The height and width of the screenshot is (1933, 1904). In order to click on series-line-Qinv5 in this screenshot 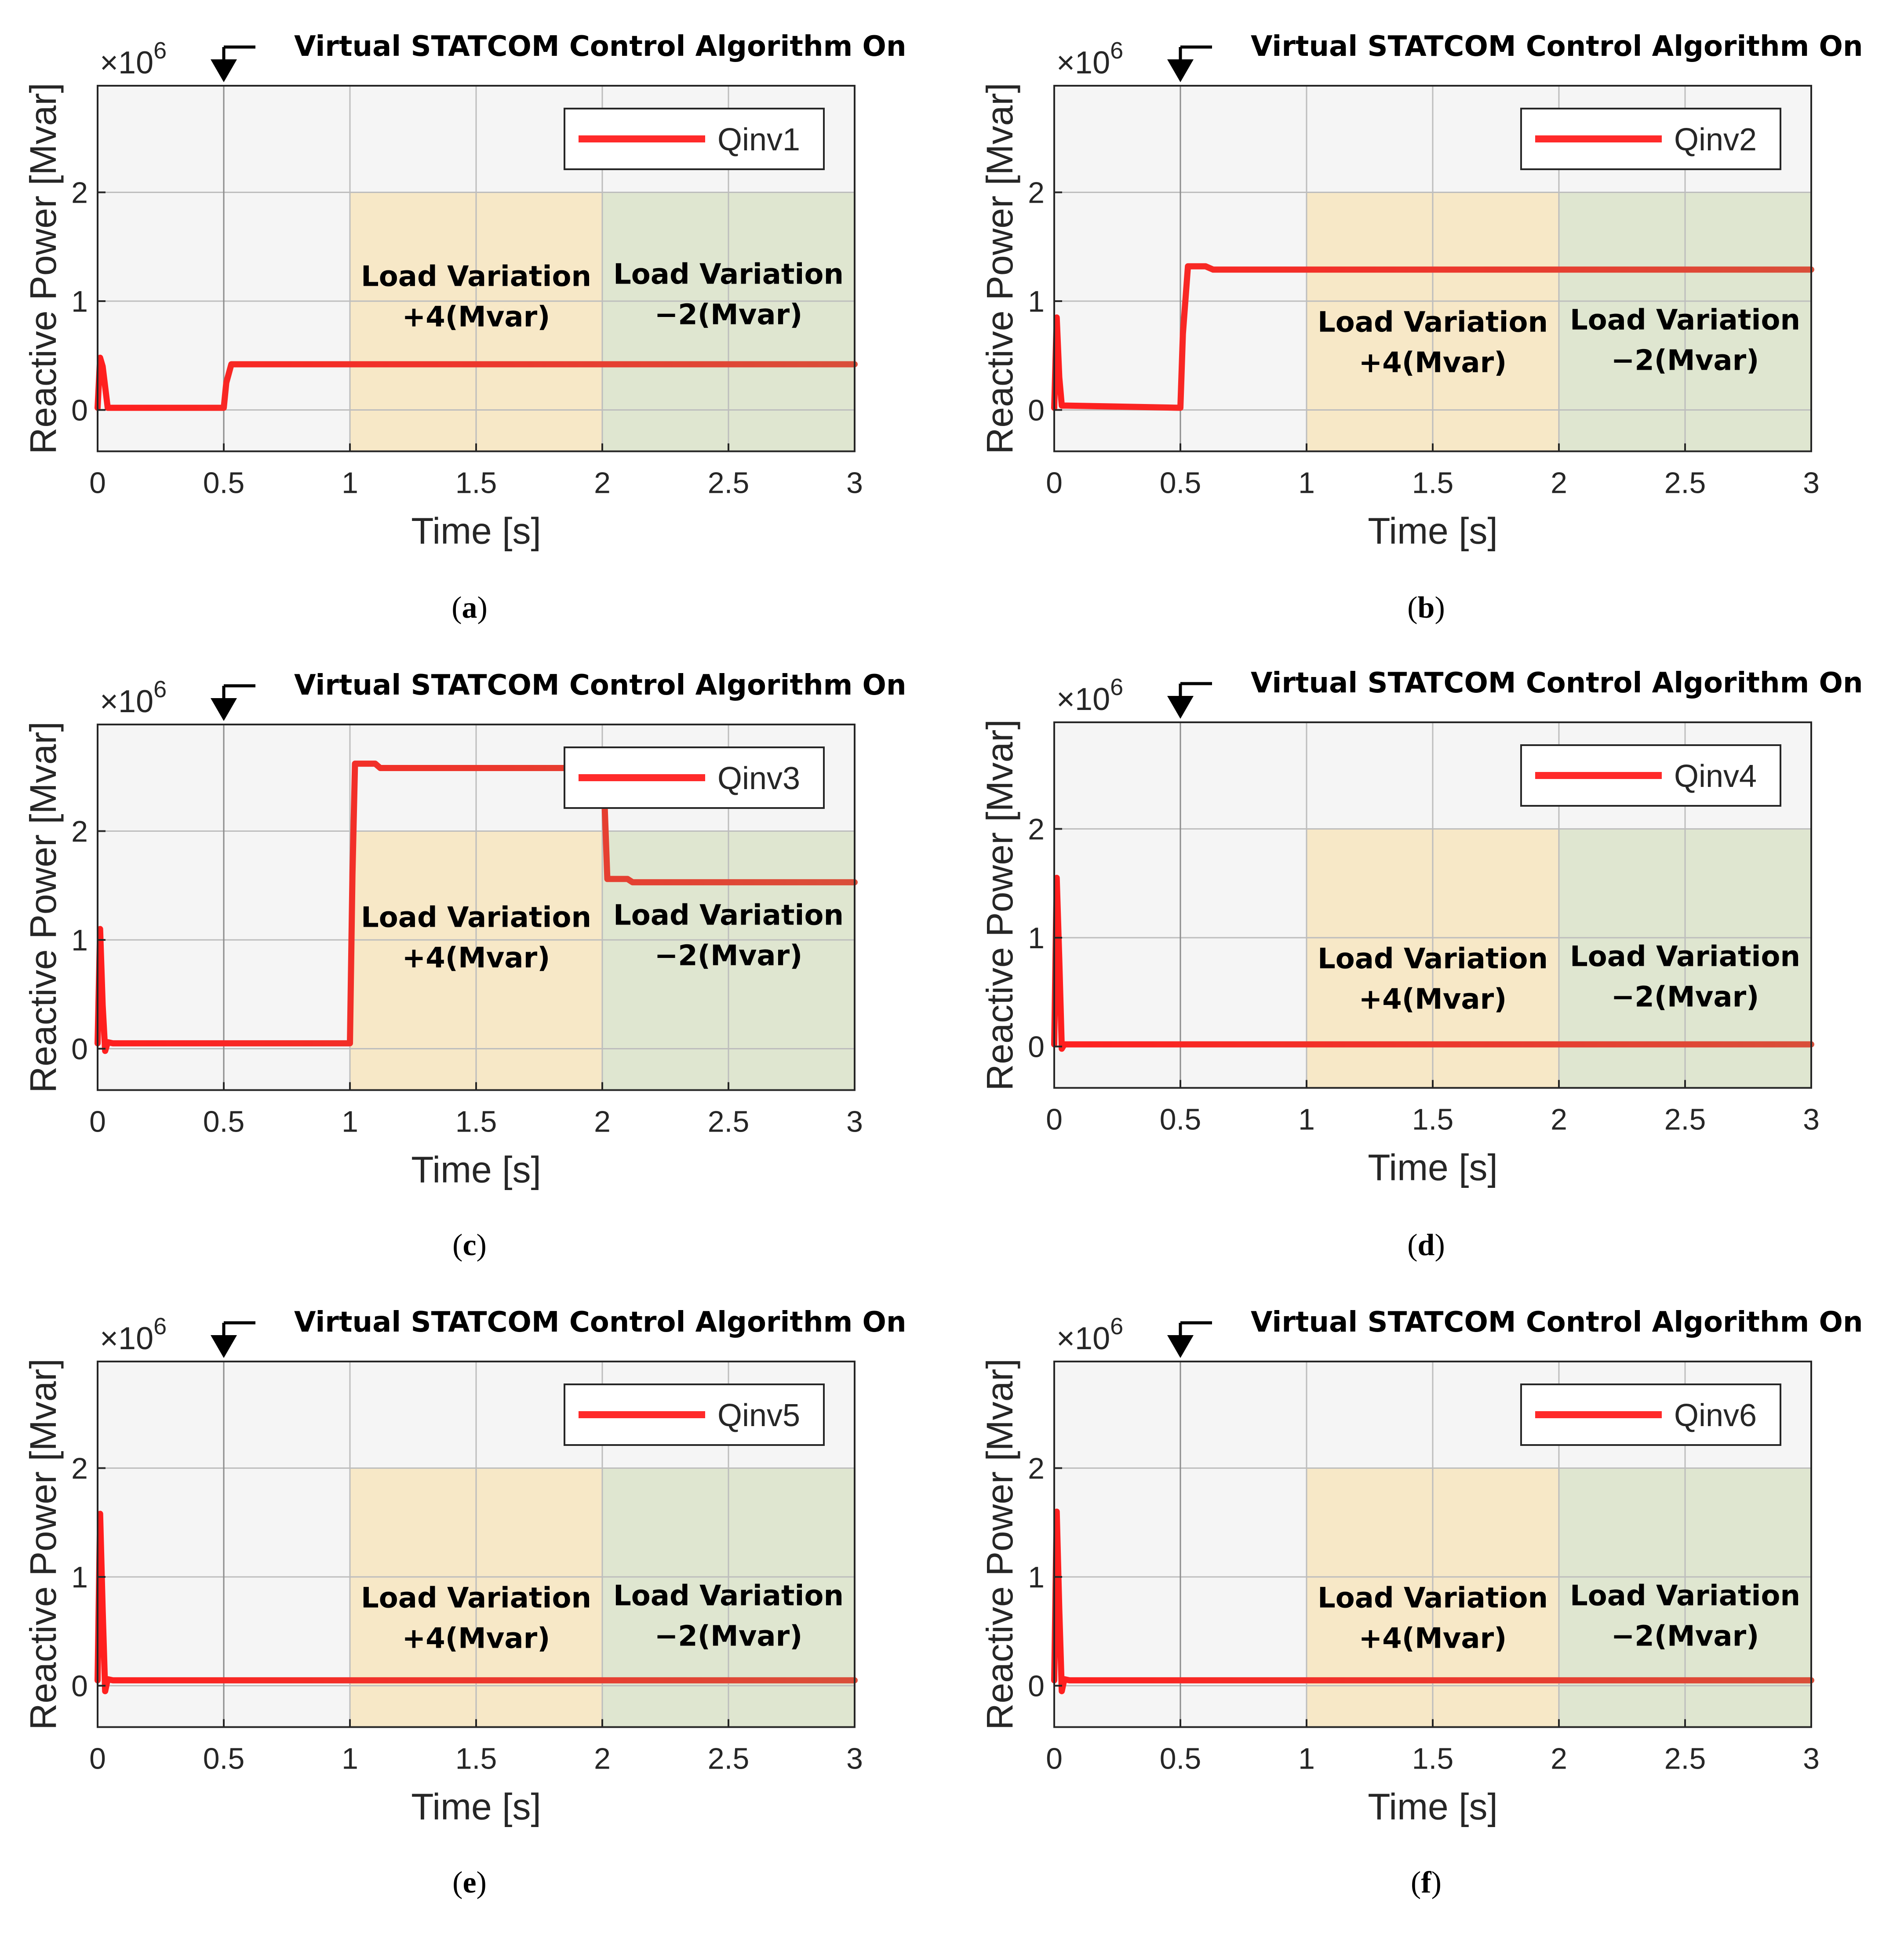, I will do `click(477, 1602)`.